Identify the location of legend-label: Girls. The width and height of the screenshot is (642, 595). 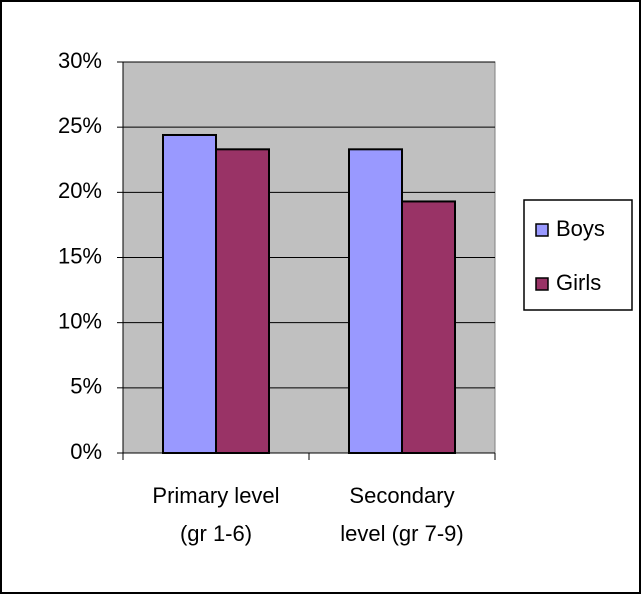
(578, 282).